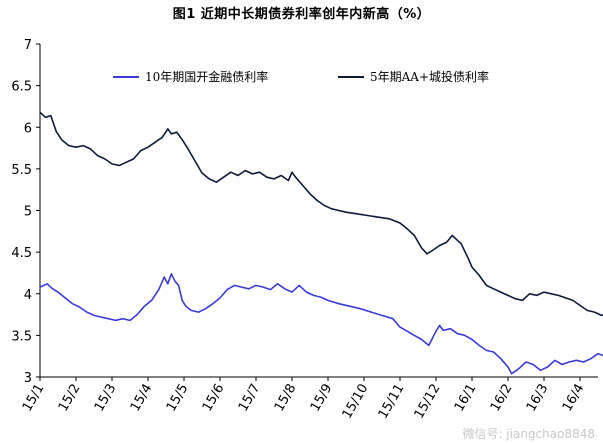 The image size is (603, 444). Describe the element at coordinates (301, 76) in the screenshot. I see `legend: 10年期国开金融债利率 5年期AA+城投债利率` at that location.